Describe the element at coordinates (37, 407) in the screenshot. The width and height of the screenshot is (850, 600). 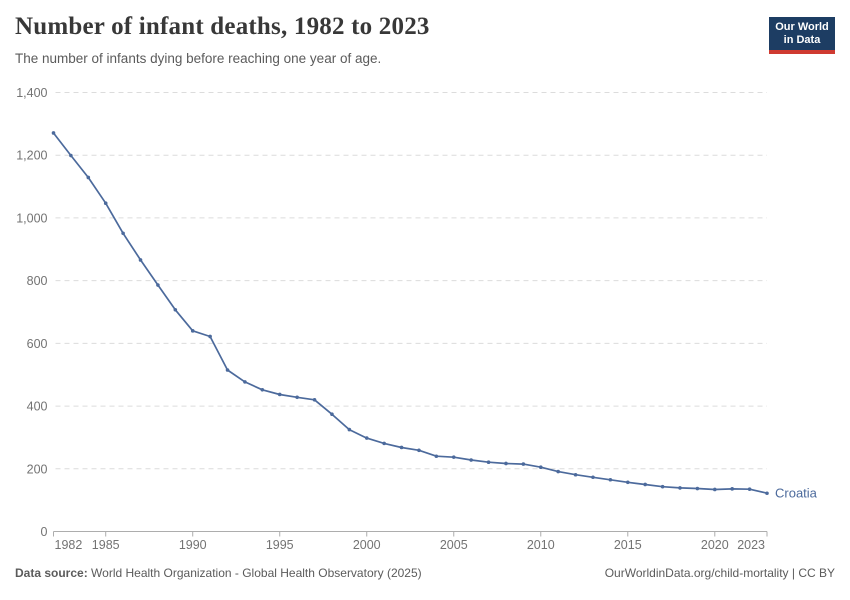
I see `y-tick-label: 400` at that location.